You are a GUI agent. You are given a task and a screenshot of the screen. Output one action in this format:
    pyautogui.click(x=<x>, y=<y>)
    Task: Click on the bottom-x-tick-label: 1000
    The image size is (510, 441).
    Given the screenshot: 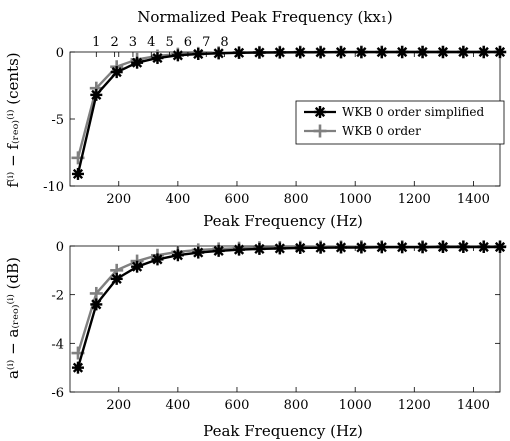 What is the action you would take?
    pyautogui.click(x=355, y=405)
    